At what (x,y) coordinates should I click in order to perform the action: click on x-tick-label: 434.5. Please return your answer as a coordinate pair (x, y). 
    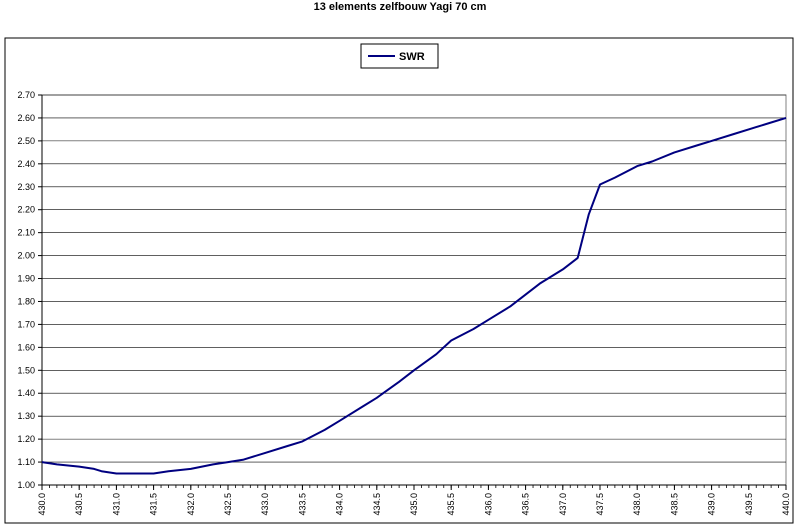
    Looking at the image, I should click on (377, 504).